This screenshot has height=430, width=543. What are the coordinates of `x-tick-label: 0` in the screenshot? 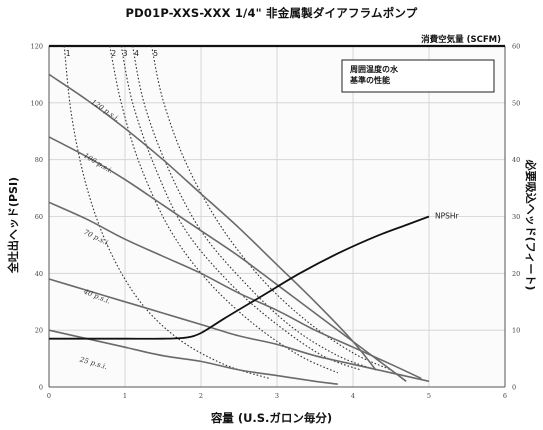 It's located at (49, 396).